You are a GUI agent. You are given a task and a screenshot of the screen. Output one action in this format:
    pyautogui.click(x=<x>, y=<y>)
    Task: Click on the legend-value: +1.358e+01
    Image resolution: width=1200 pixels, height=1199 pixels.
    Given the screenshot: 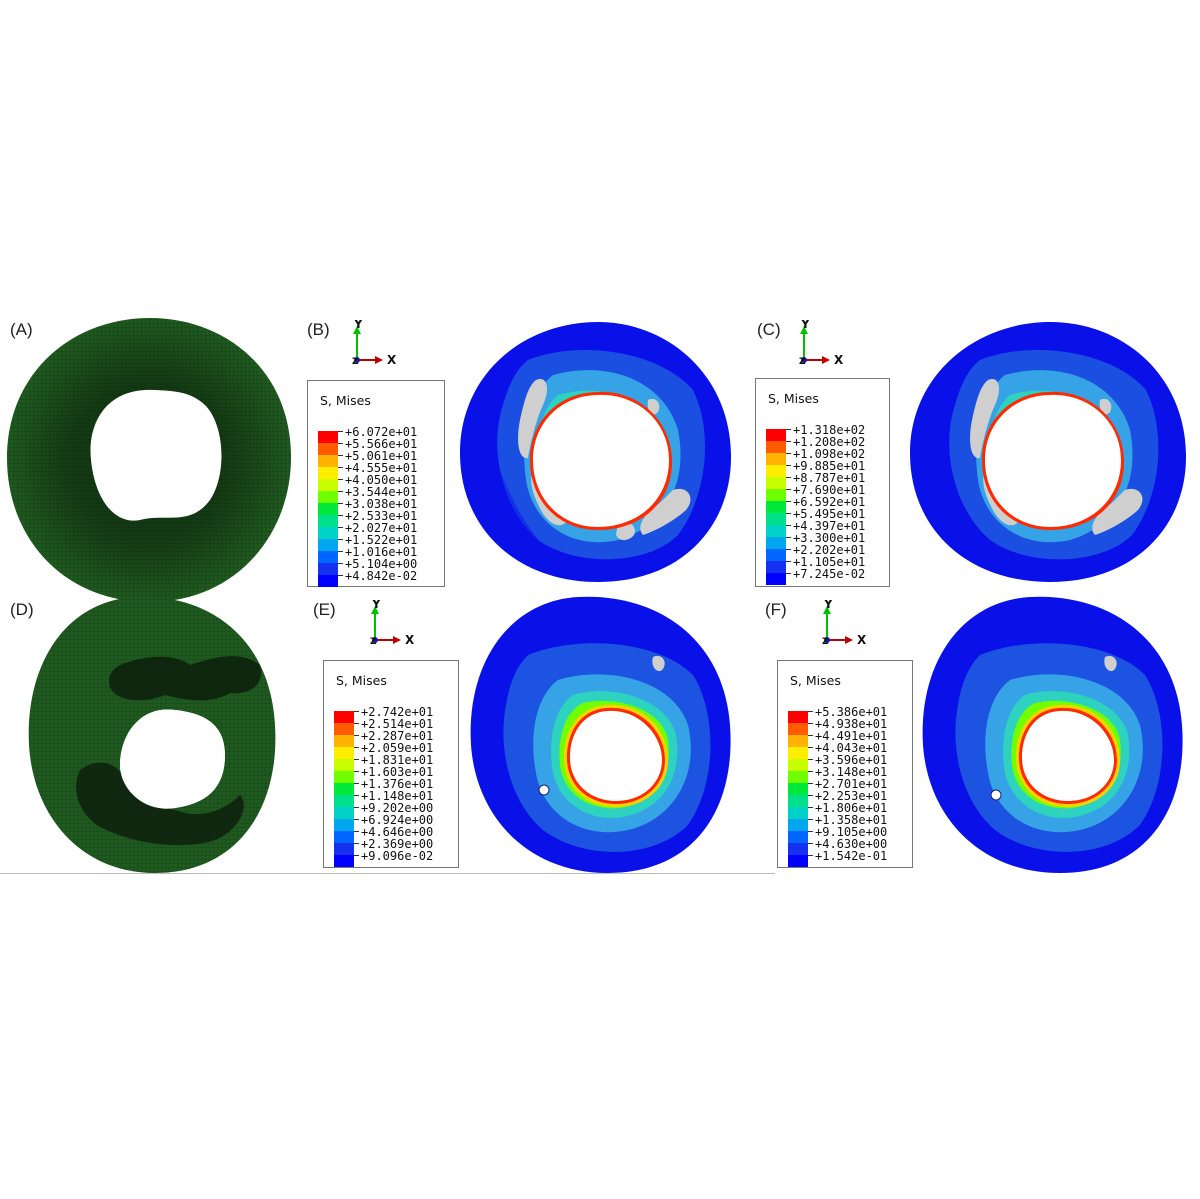 What is the action you would take?
    pyautogui.click(x=851, y=820)
    